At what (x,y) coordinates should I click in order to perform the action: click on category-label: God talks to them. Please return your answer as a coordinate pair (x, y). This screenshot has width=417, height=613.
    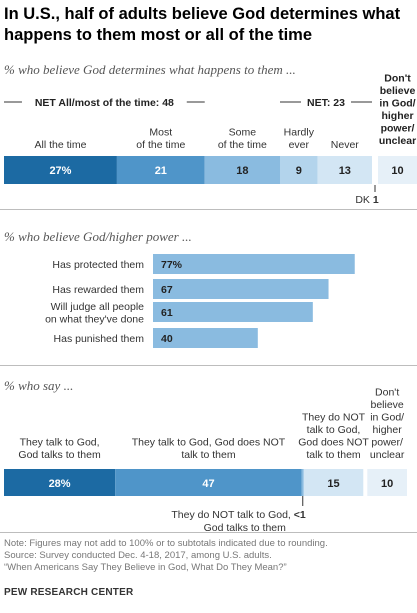
    Looking at the image, I should click on (59, 455).